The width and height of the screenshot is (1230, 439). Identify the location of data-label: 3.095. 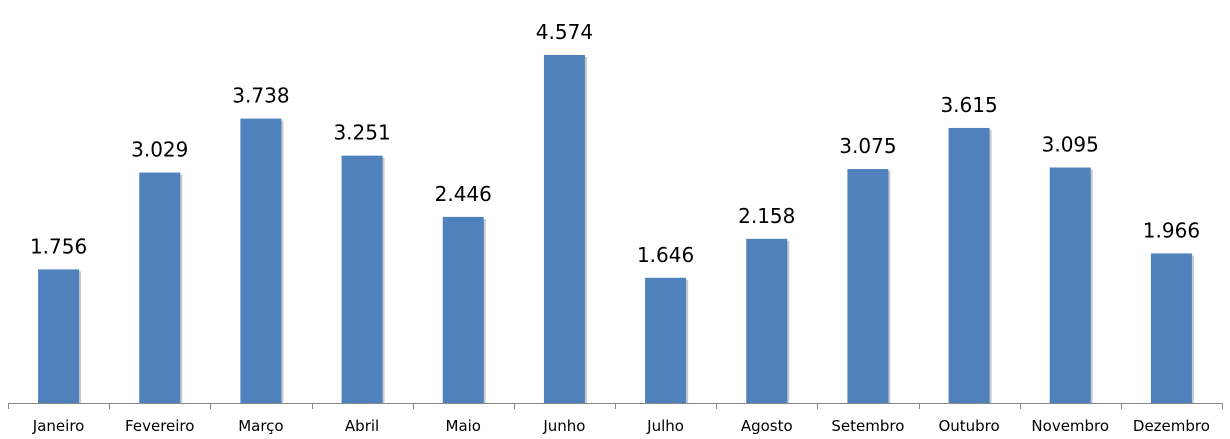
(1070, 145).